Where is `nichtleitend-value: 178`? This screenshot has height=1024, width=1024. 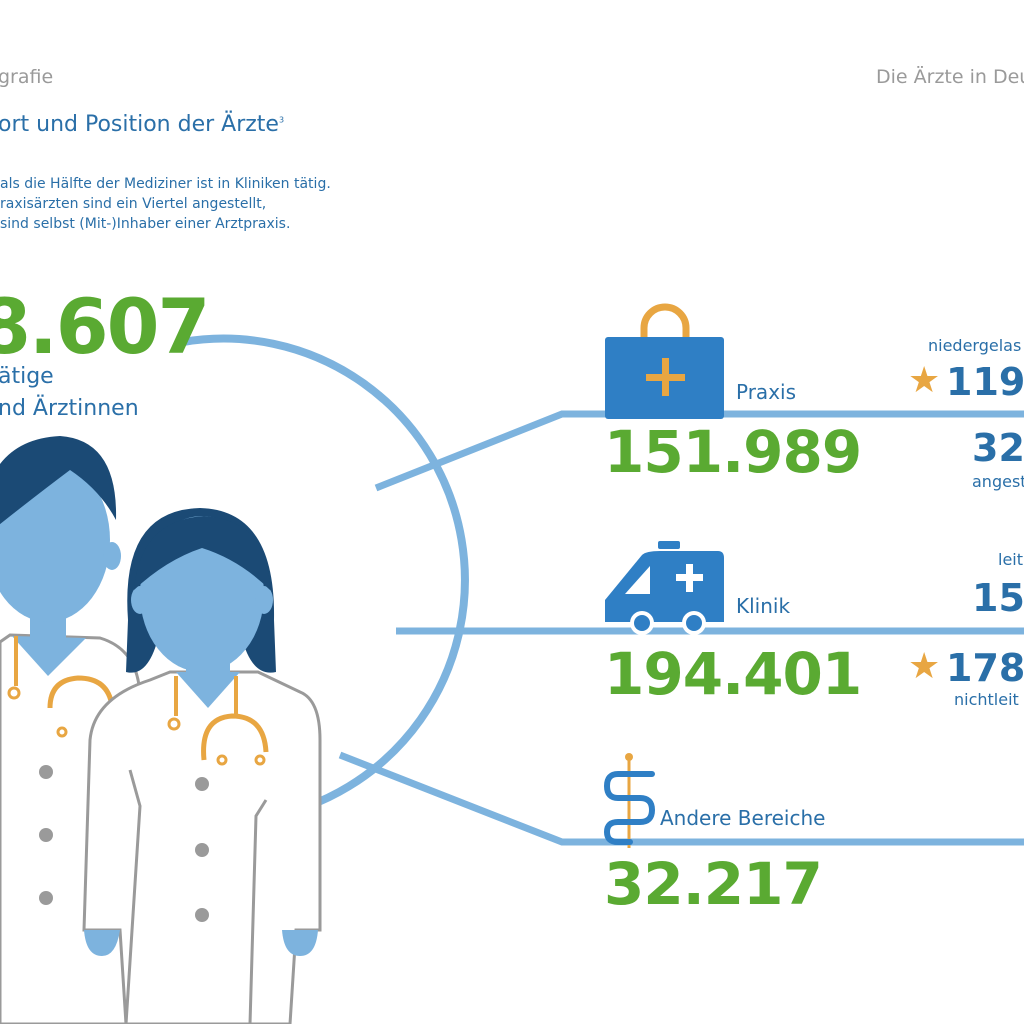
nichtleitend-value: 178 is located at coordinates (985, 668).